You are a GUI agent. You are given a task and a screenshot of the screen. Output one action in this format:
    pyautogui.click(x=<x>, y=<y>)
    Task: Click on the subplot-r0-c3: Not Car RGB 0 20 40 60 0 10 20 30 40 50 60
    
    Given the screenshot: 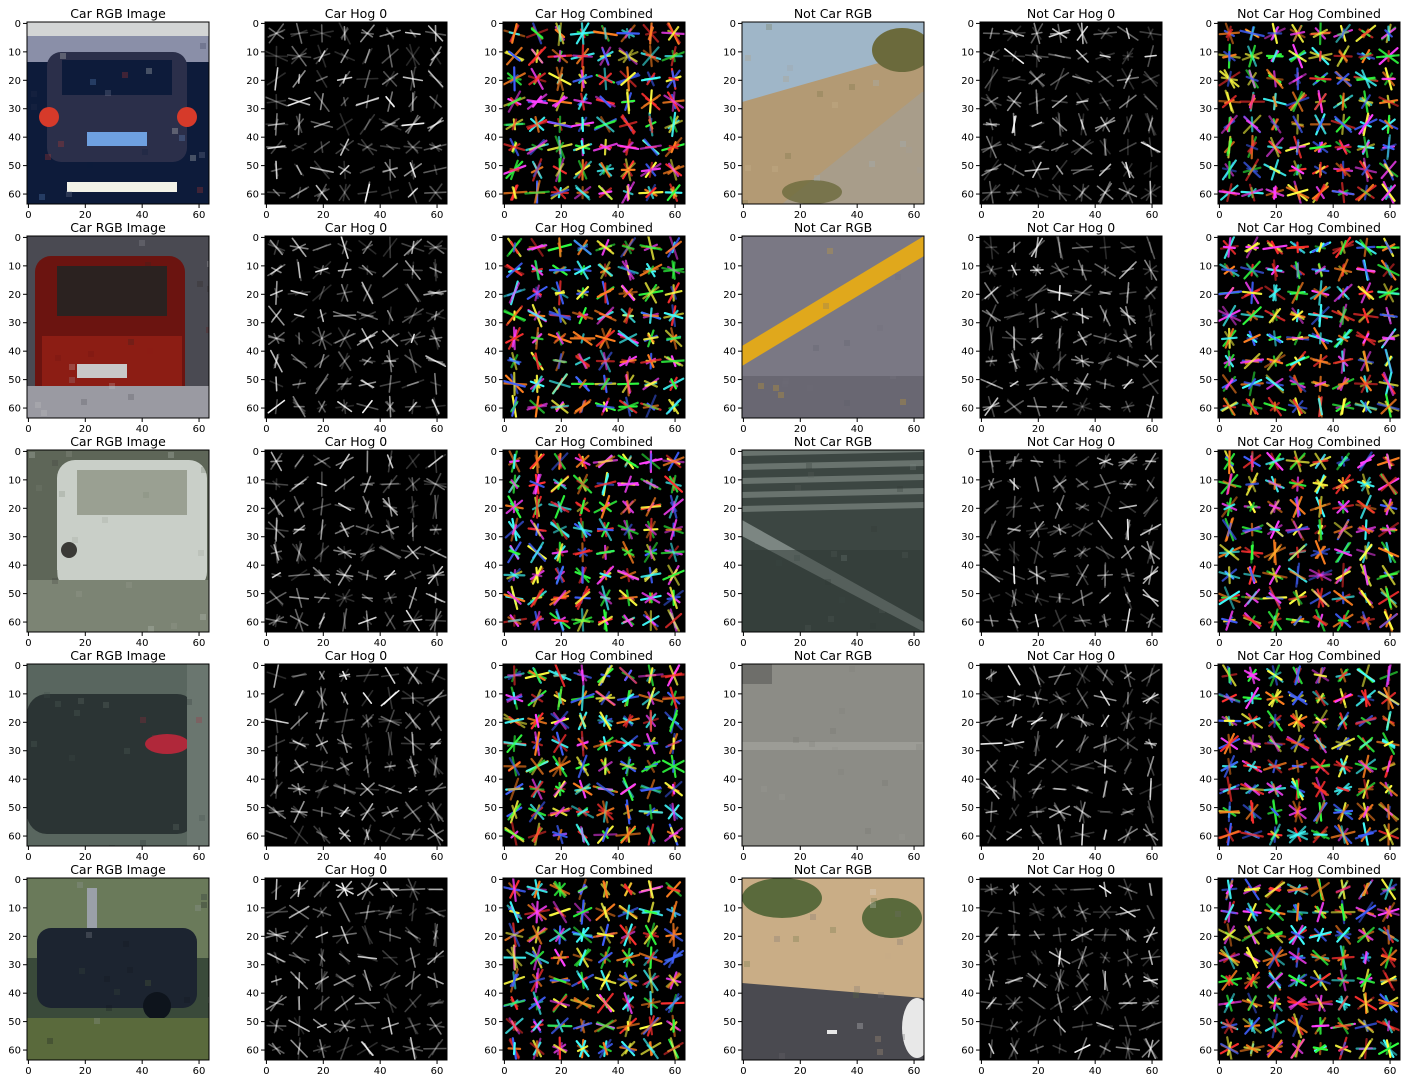 What is the action you would take?
    pyautogui.click(x=824, y=113)
    